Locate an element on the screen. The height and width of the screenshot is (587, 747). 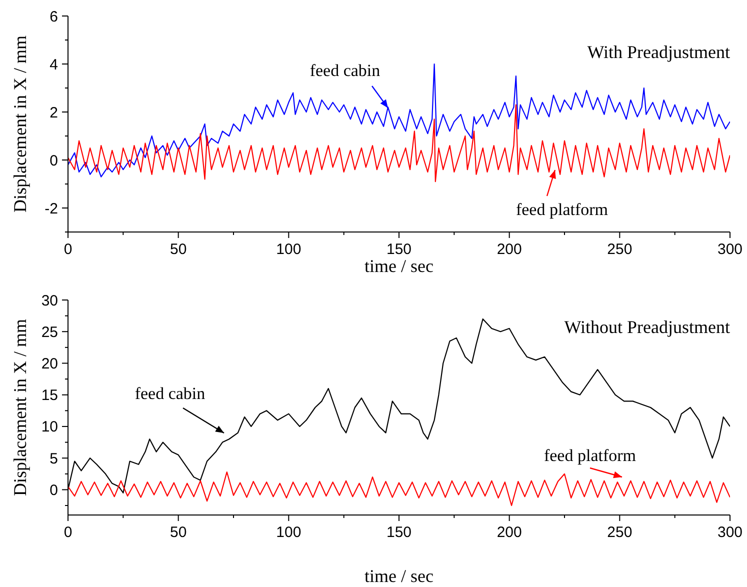
series-label: feed platform is located at coordinates (590, 455).